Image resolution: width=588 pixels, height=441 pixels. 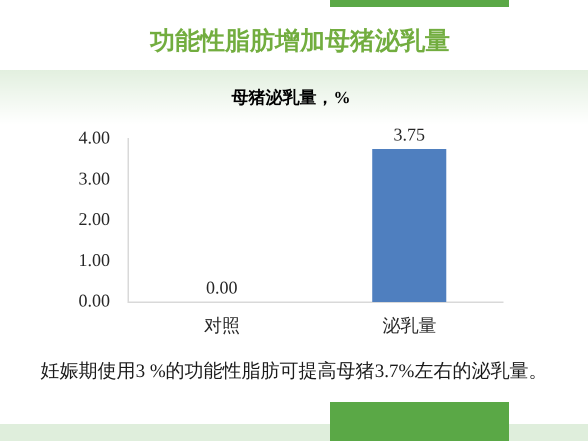 I want to click on chart-subtitle: 母猪泌乳量，%, so click(x=291, y=98).